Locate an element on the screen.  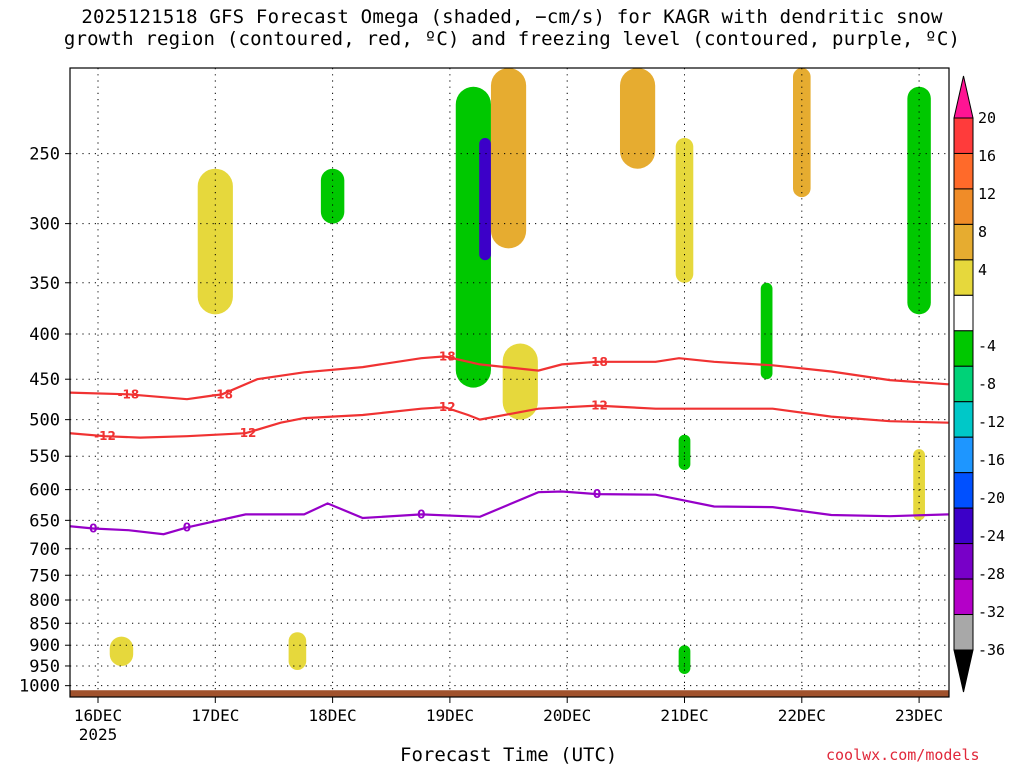
y-tick-label: 450 is located at coordinates (44, 380).